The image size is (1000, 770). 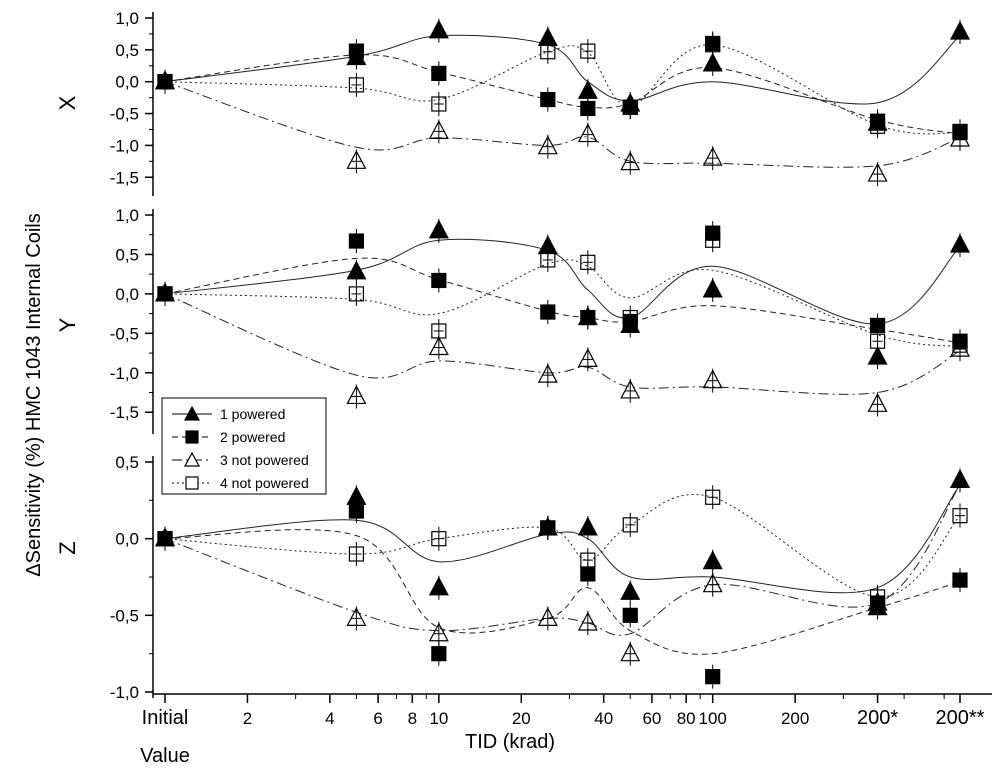 What do you see at coordinates (438, 718) in the screenshot?
I see `x-tick-label: 10` at bounding box center [438, 718].